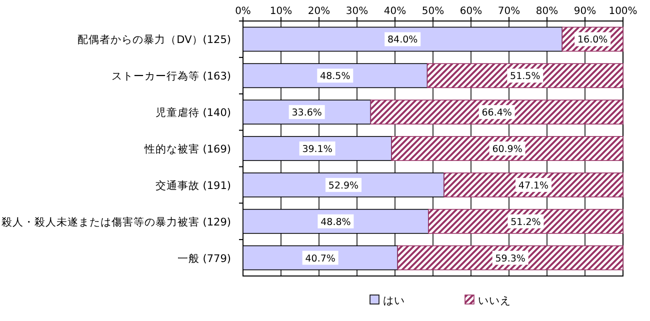 The height and width of the screenshot is (321, 650). I want to click on data-label: 66.4%, so click(497, 113).